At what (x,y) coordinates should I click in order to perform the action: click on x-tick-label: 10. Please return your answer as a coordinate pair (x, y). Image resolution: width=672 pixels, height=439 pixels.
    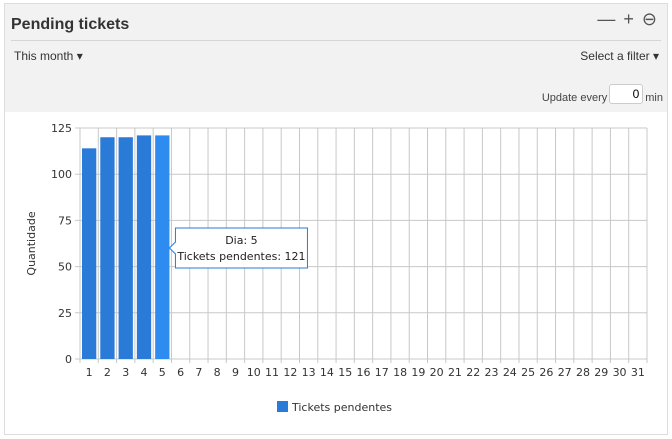
    Looking at the image, I should click on (254, 372).